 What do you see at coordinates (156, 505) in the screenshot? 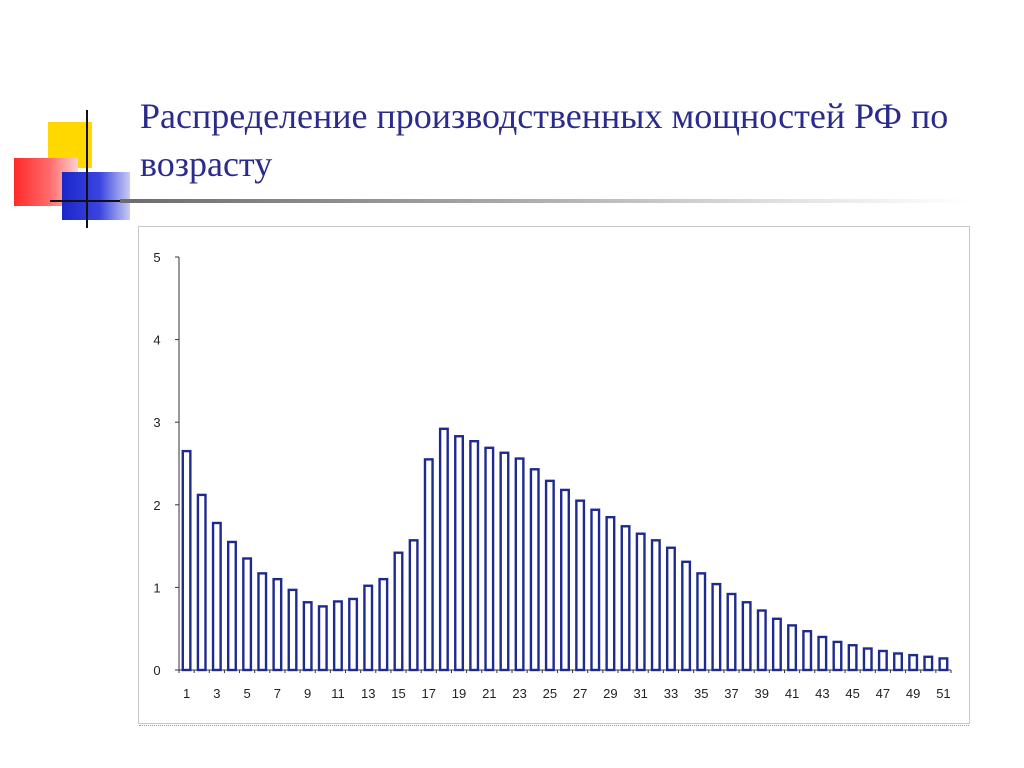
I see `y-tick-label: 2` at bounding box center [156, 505].